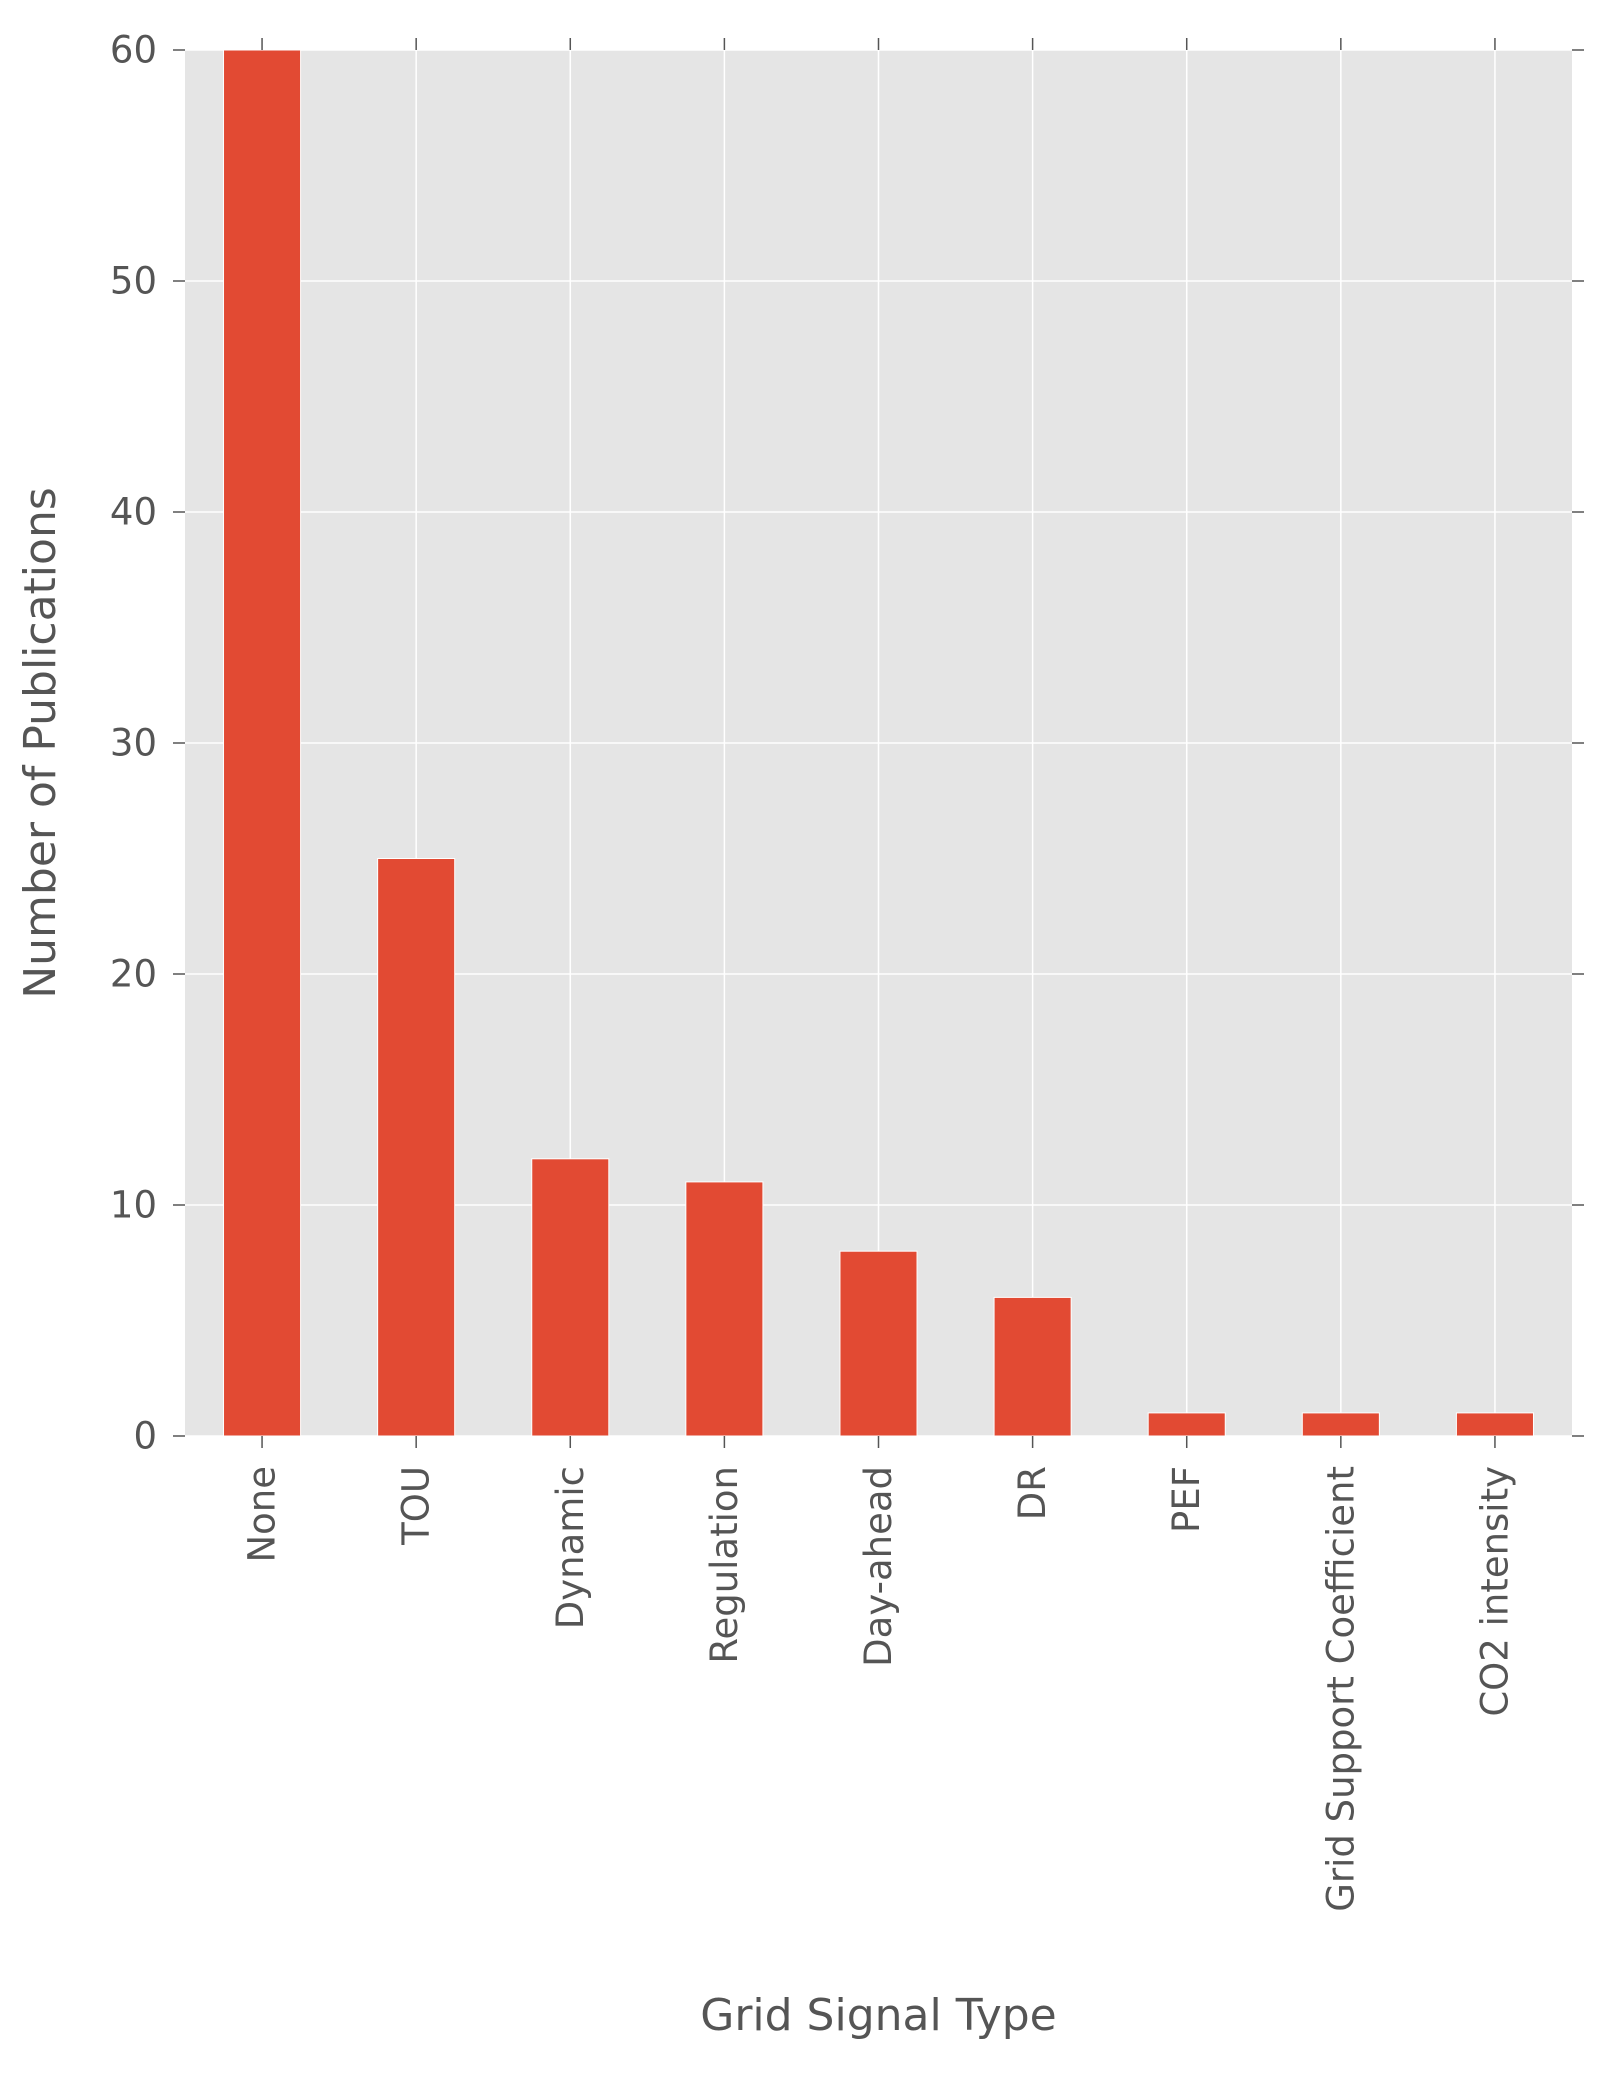 The image size is (1614, 2079). I want to click on y-axis-label: Number of Publications, so click(40, 743).